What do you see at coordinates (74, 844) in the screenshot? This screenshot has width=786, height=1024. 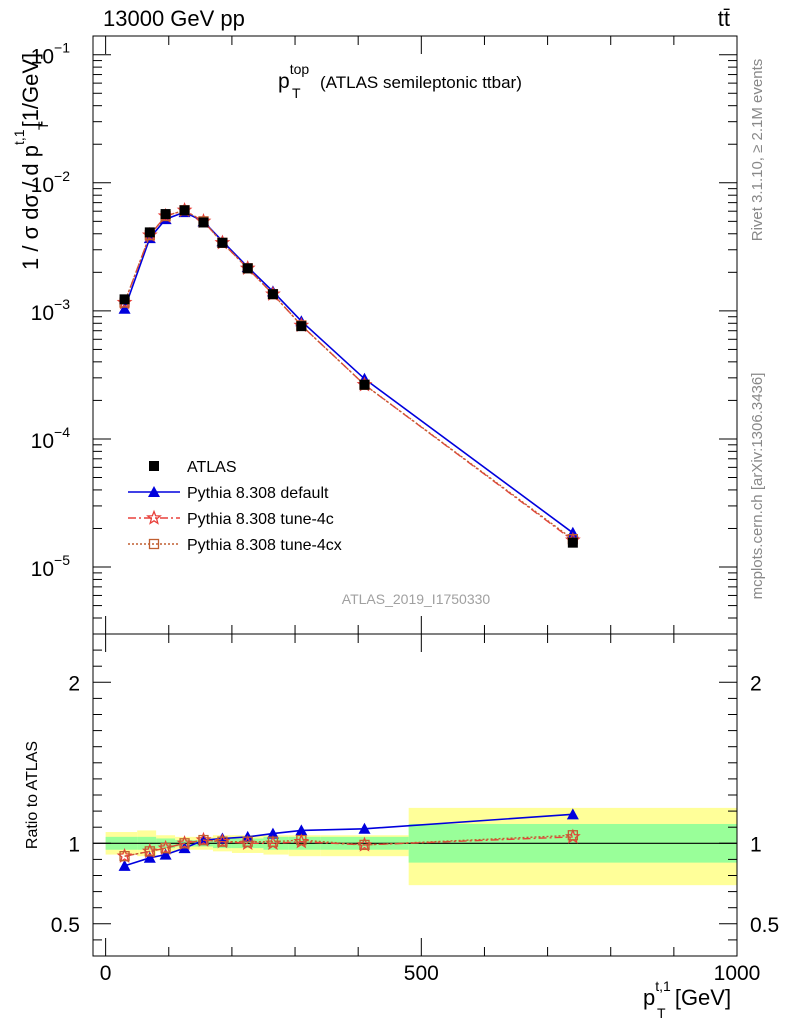 I see `ratio-y-tick-label: 1` at bounding box center [74, 844].